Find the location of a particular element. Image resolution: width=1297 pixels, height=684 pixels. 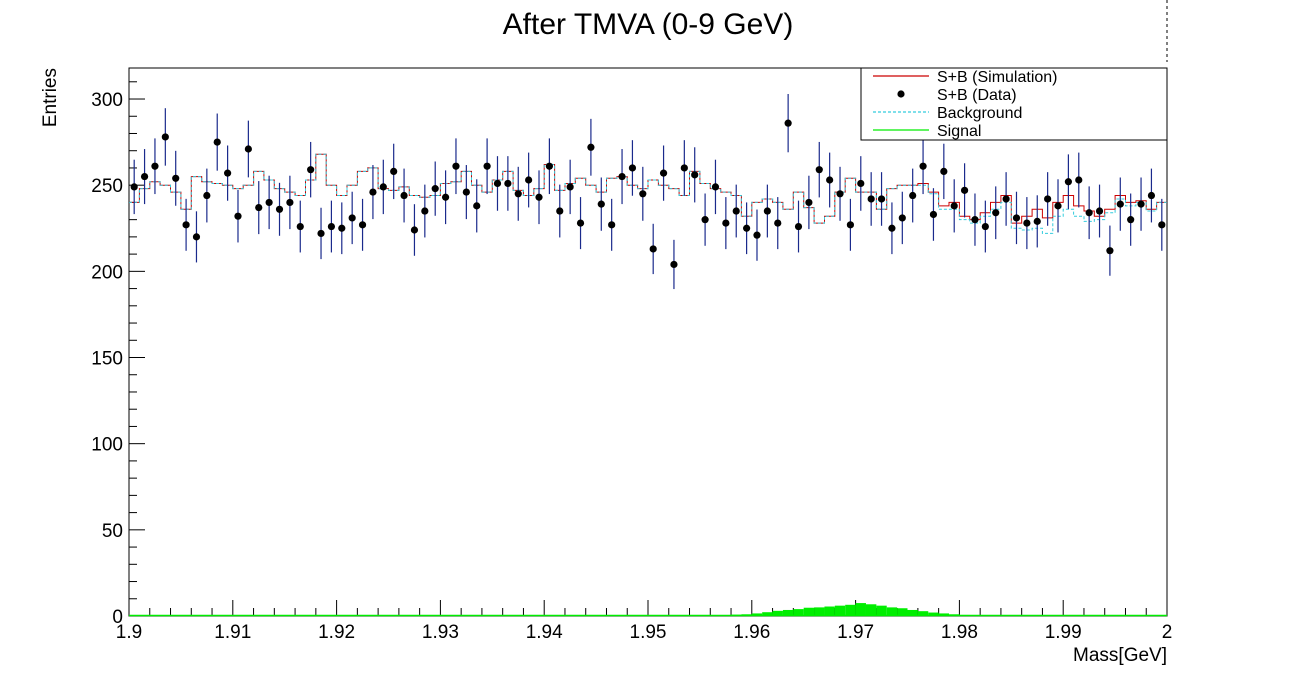

legend-entry-label: S+B (Simulation) is located at coordinates (997, 77).